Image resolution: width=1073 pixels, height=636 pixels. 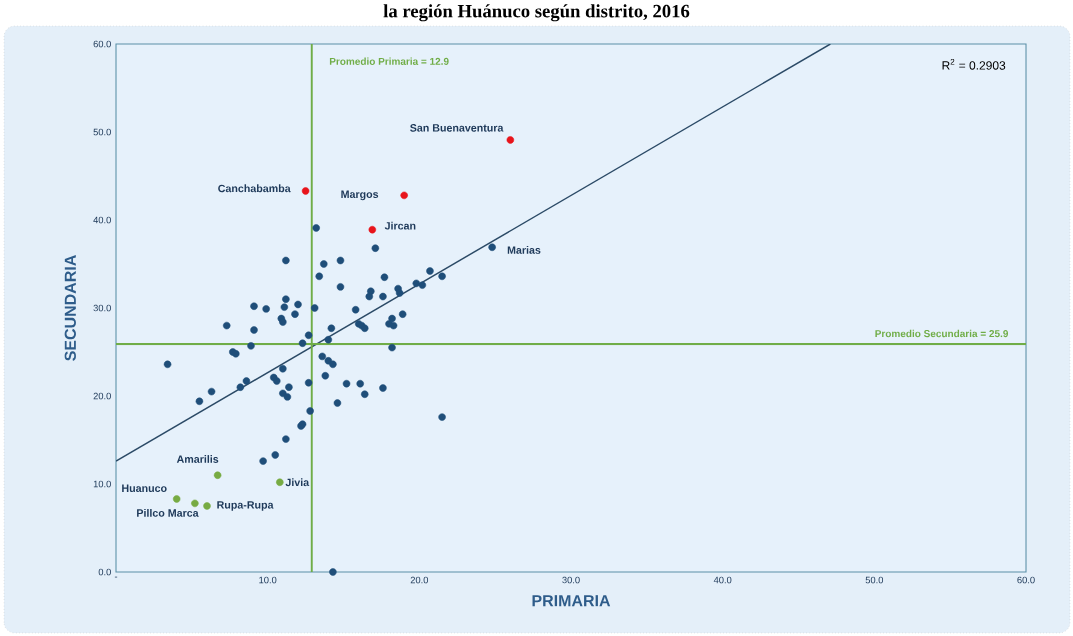 What do you see at coordinates (571, 580) in the screenshot?
I see `x-tick-label: 30.0` at bounding box center [571, 580].